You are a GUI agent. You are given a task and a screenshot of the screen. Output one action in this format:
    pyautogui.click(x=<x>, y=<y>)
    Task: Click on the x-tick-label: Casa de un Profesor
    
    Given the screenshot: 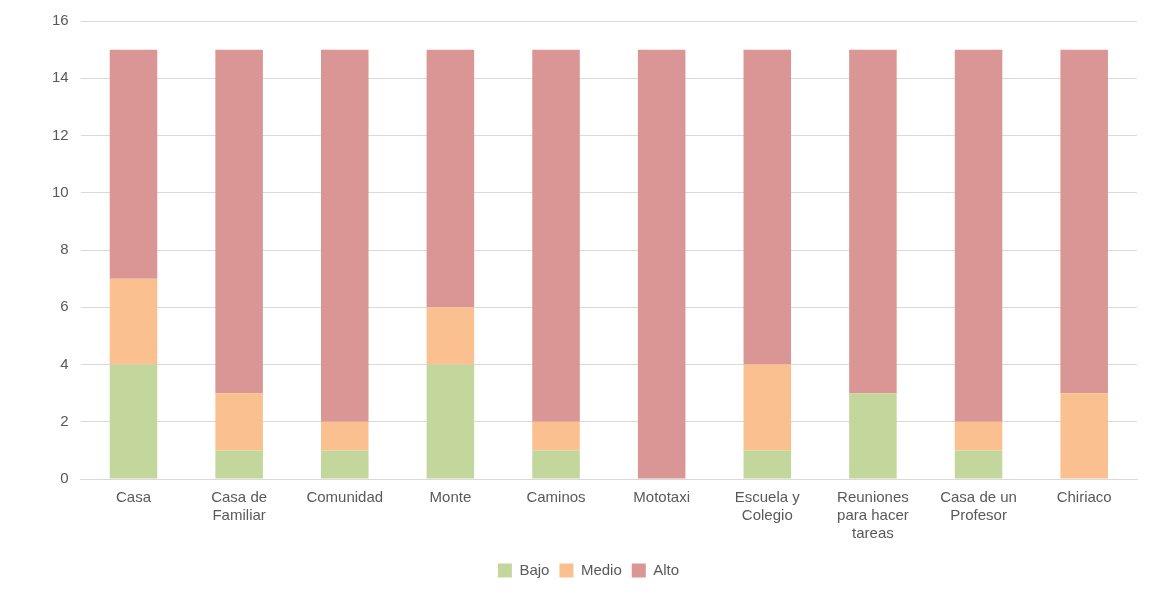 What is the action you would take?
    pyautogui.click(x=978, y=506)
    